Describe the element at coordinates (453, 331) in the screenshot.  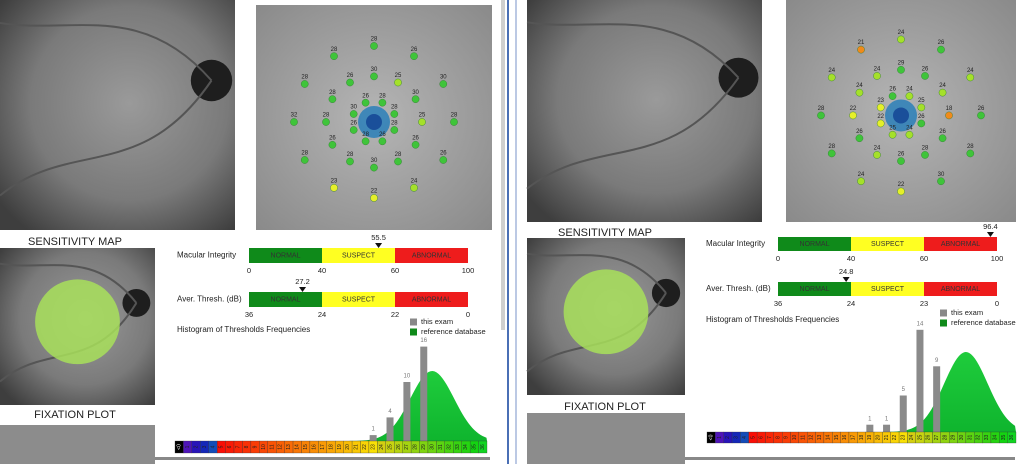
I see `legend-label: reference database` at that location.